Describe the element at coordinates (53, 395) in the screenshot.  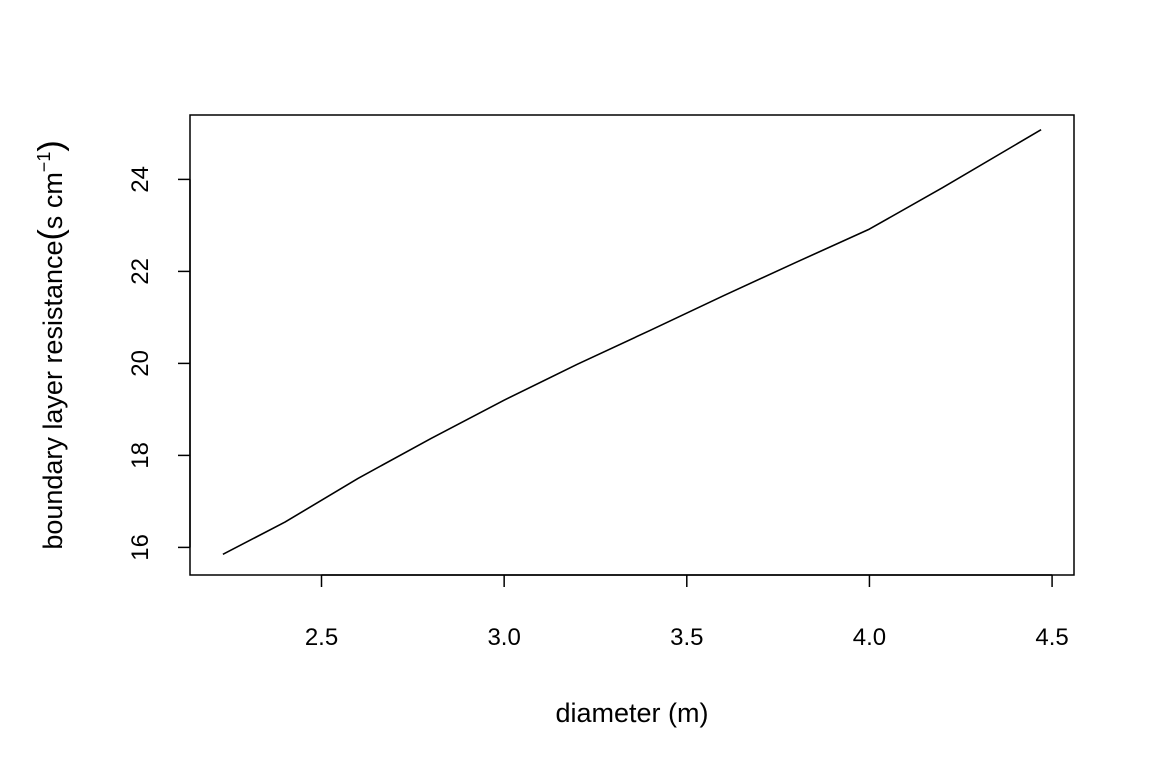
I see `y-axis-title-main: boundary layer resistance` at that location.